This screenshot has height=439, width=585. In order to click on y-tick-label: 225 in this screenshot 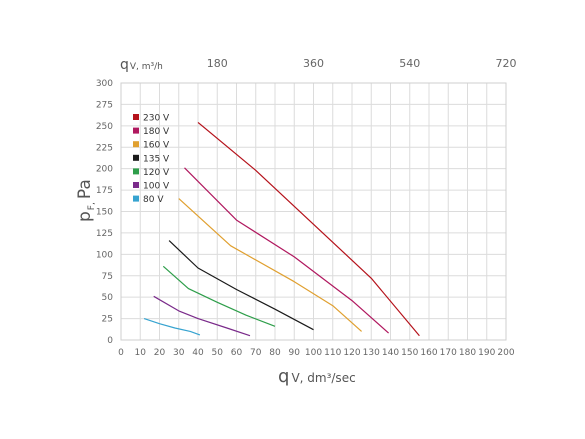, I will do `click(104, 148)`.